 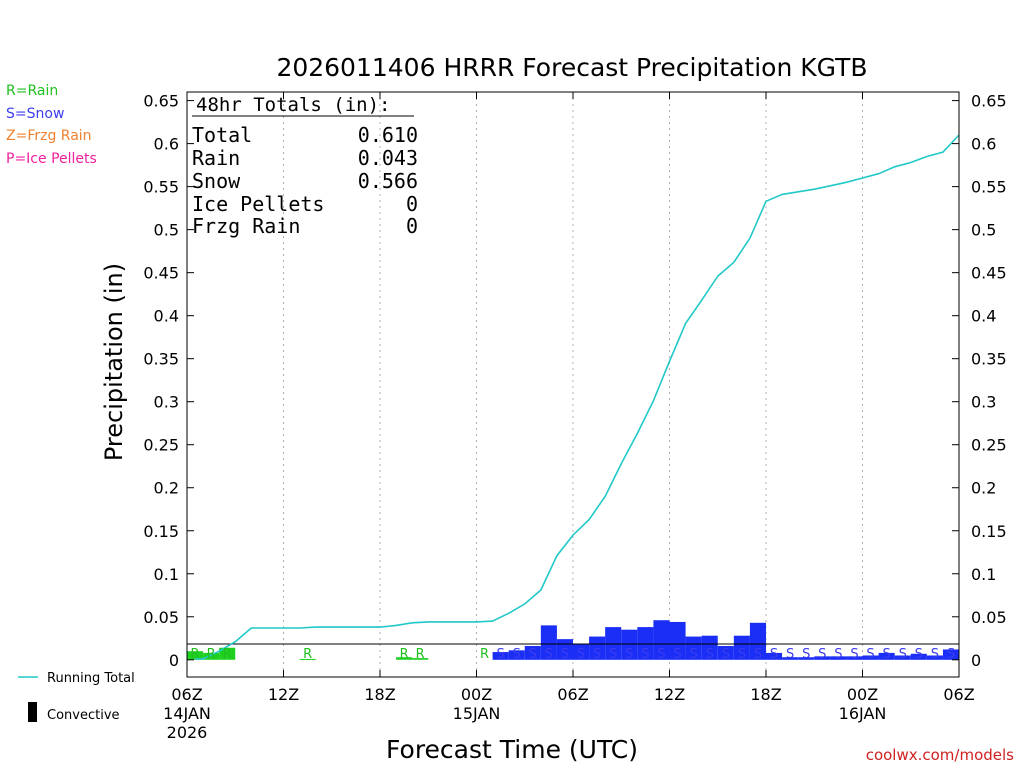 What do you see at coordinates (35, 114) in the screenshot?
I see `ptype-key-snow: S=Snow` at bounding box center [35, 114].